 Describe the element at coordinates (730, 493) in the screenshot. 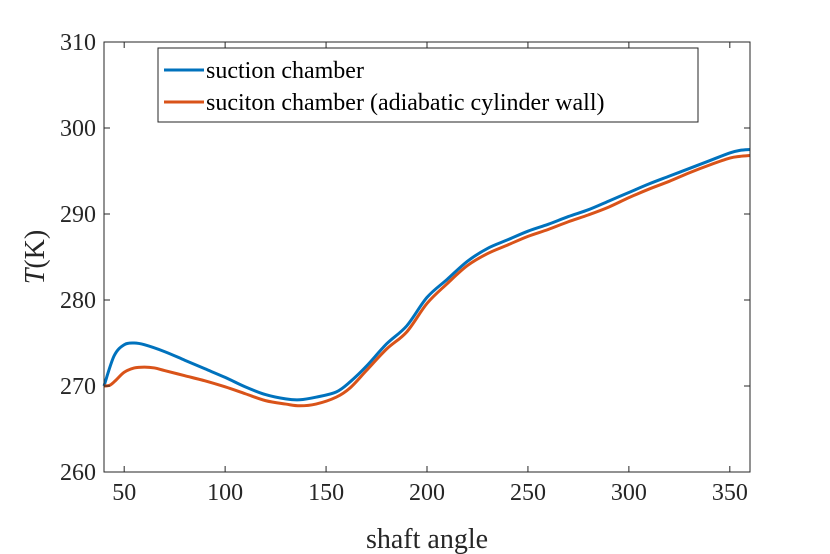

I see `x-tick-label: 350` at that location.